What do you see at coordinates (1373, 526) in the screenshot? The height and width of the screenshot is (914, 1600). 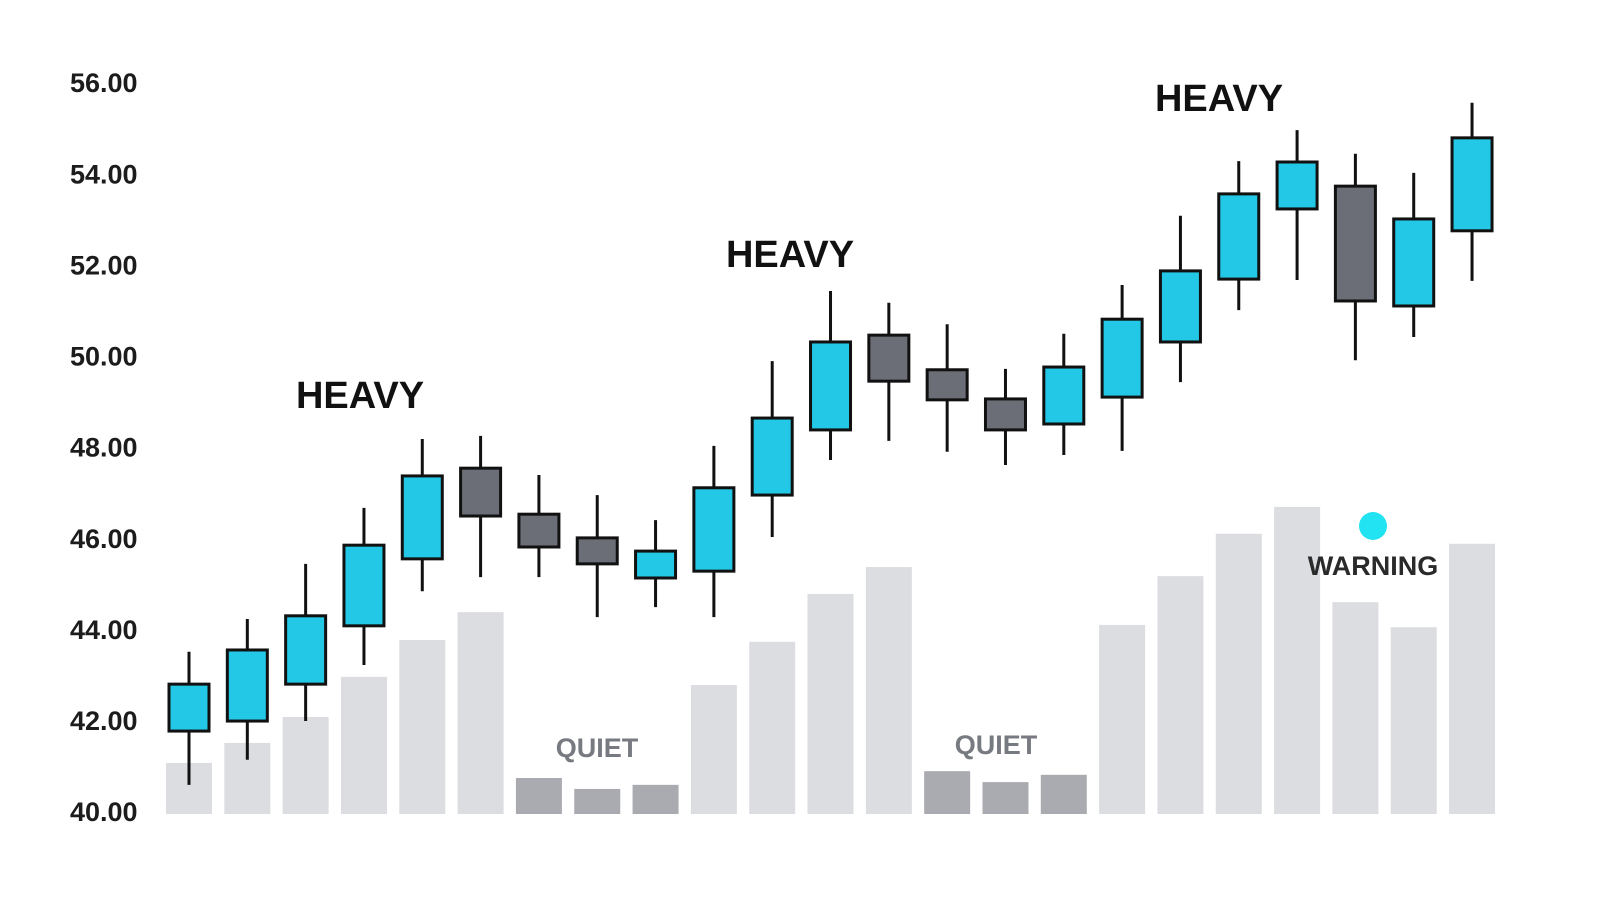 I see `warning-dot` at bounding box center [1373, 526].